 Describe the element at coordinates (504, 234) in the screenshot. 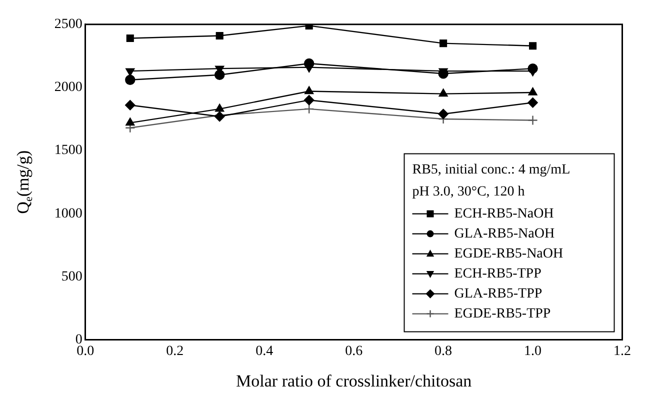

I see `legend-label: GLA-RB5-NaOH` at that location.